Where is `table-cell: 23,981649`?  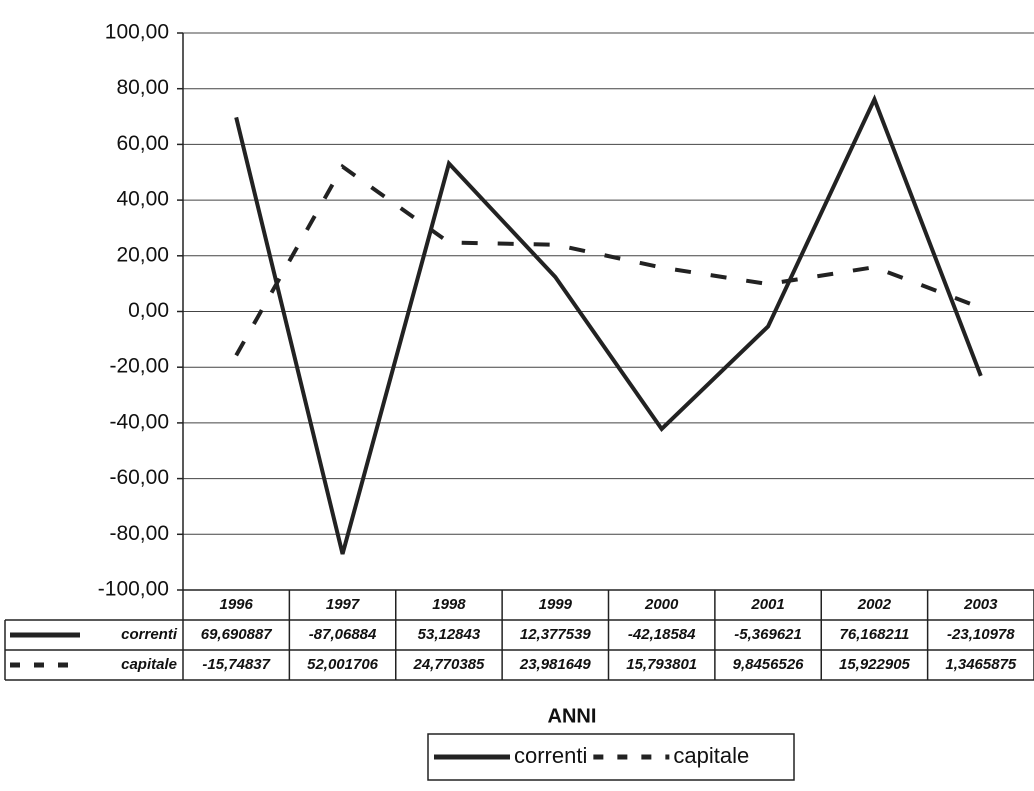
table-cell: 23,981649 is located at coordinates (555, 664).